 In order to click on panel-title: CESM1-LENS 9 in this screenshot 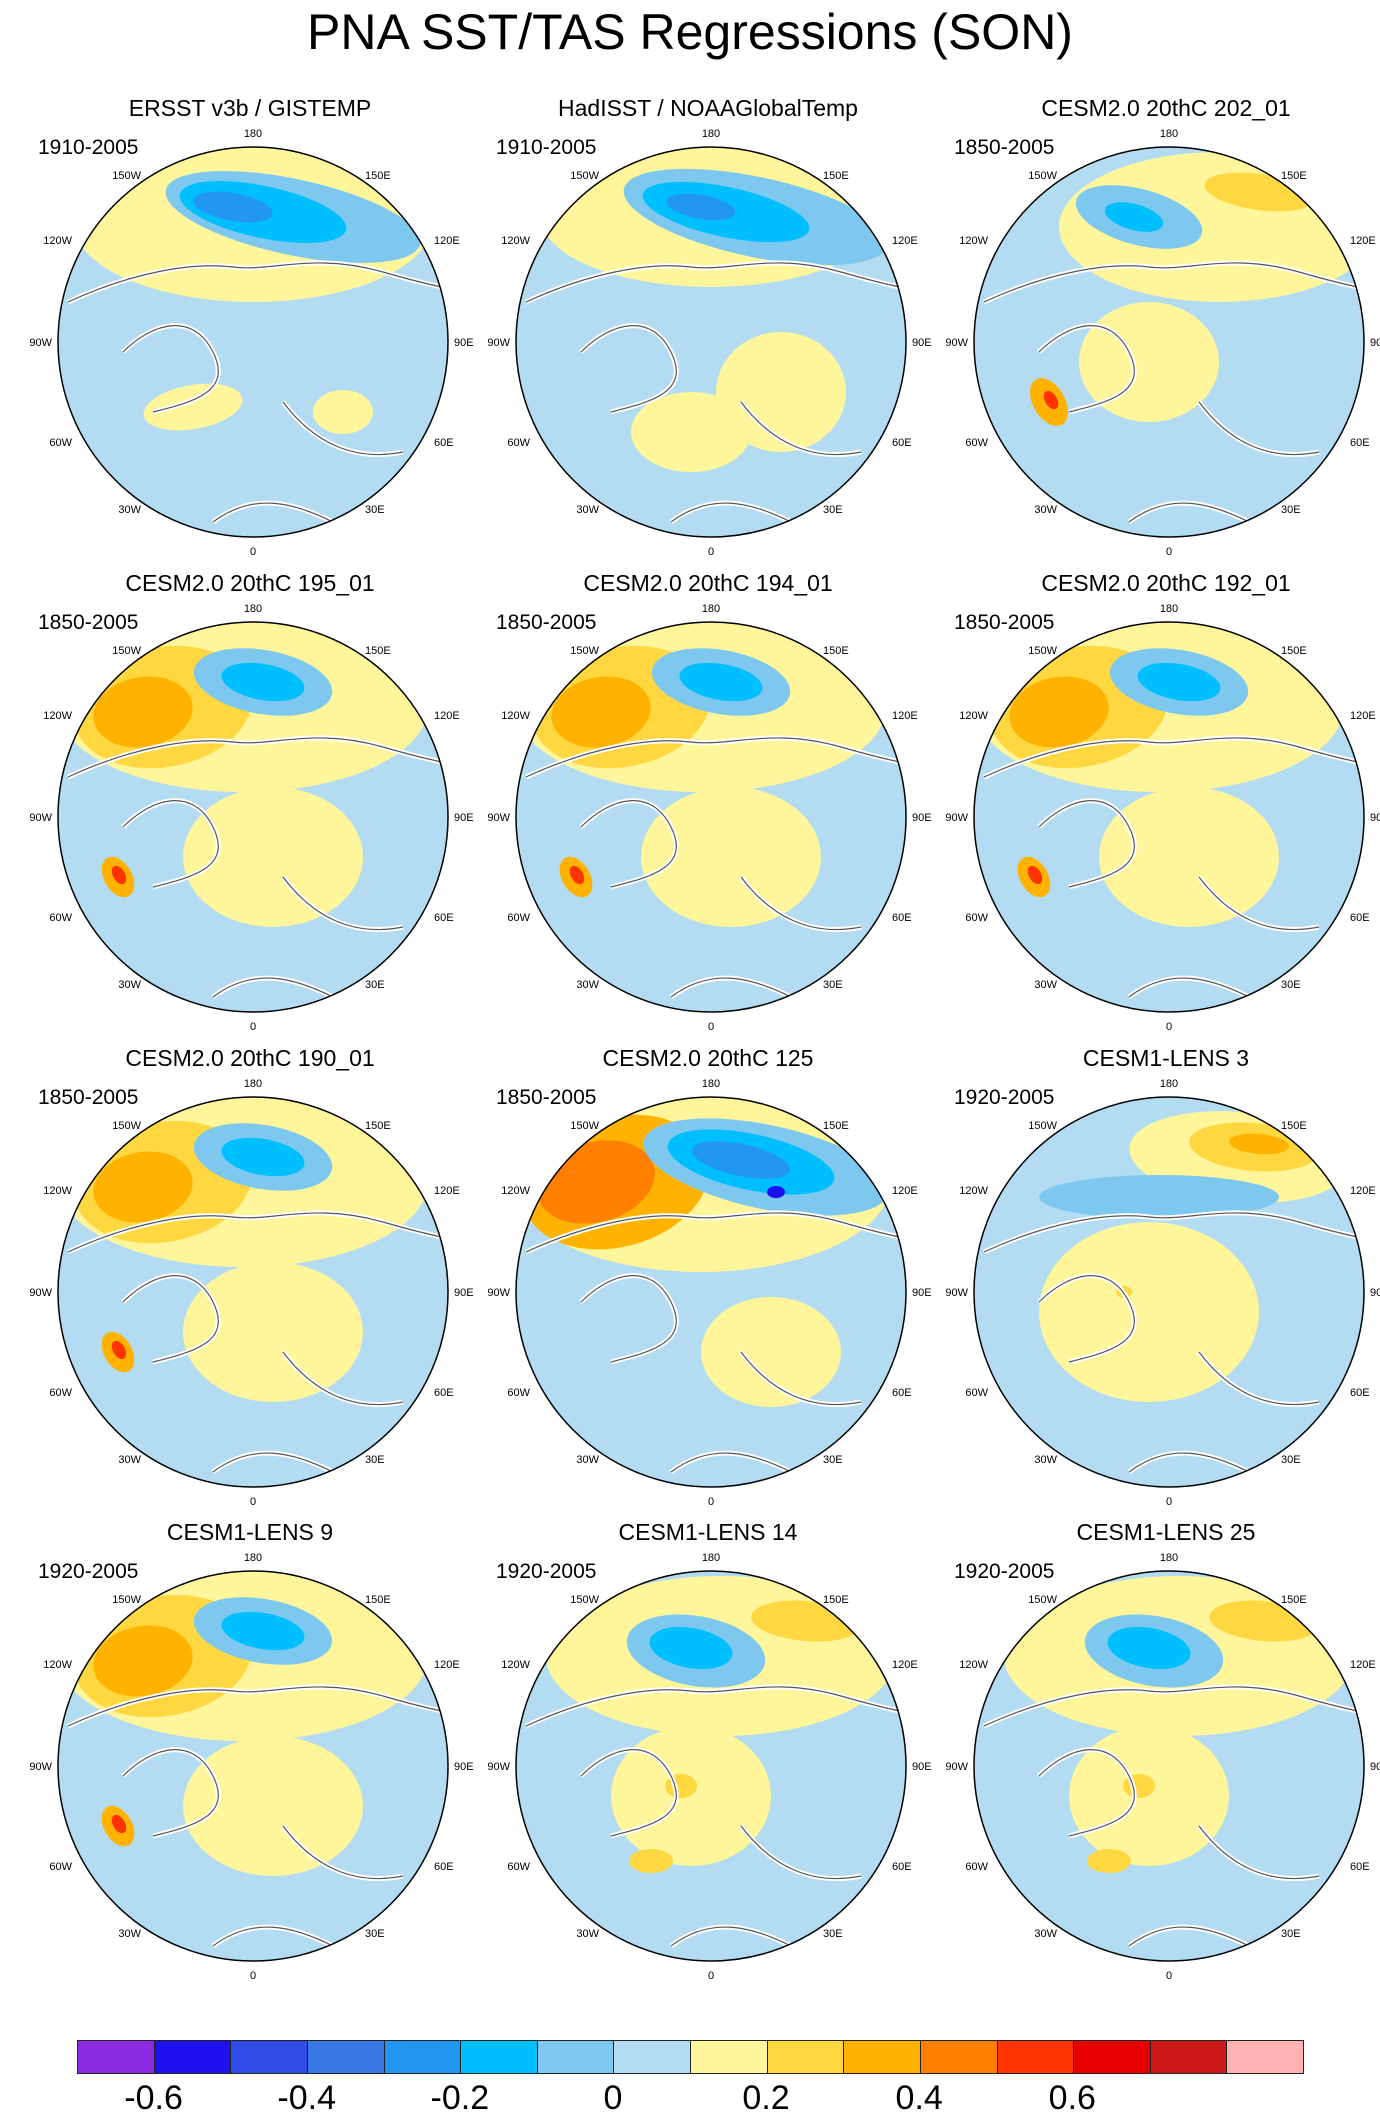, I will do `click(250, 1532)`.